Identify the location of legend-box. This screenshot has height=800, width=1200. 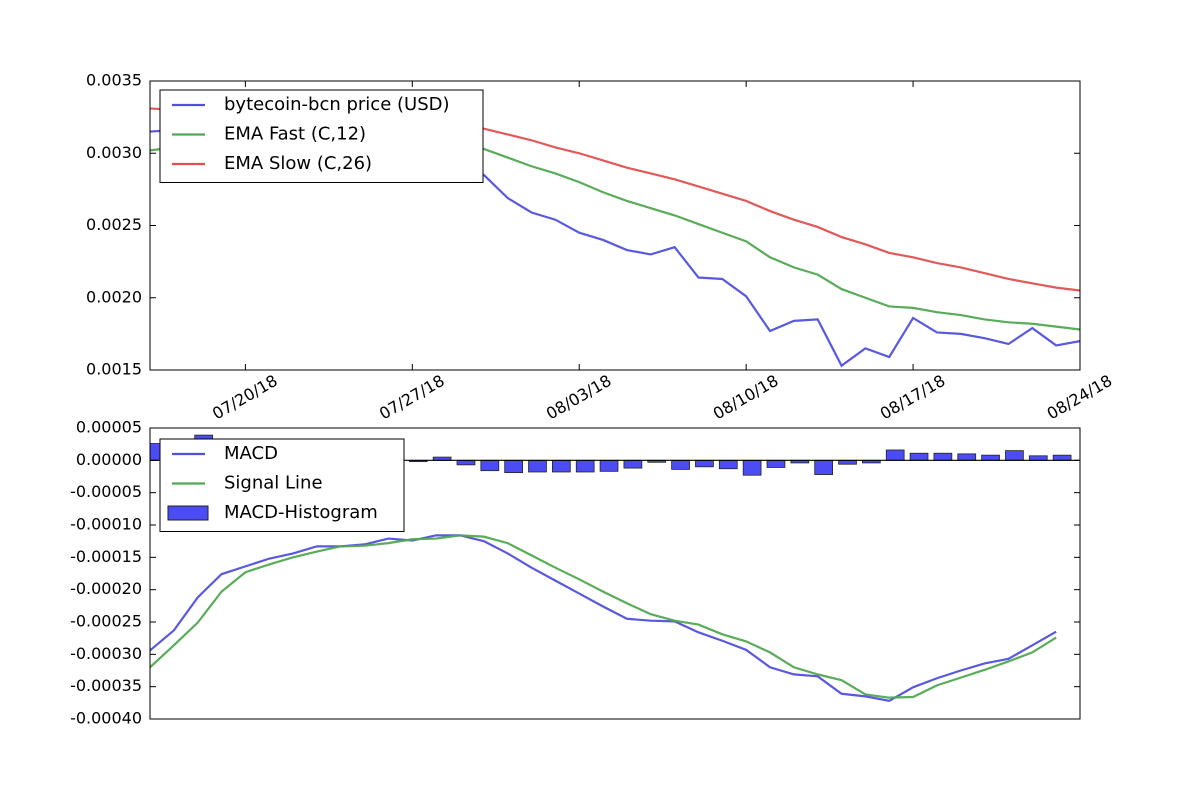
(321, 136).